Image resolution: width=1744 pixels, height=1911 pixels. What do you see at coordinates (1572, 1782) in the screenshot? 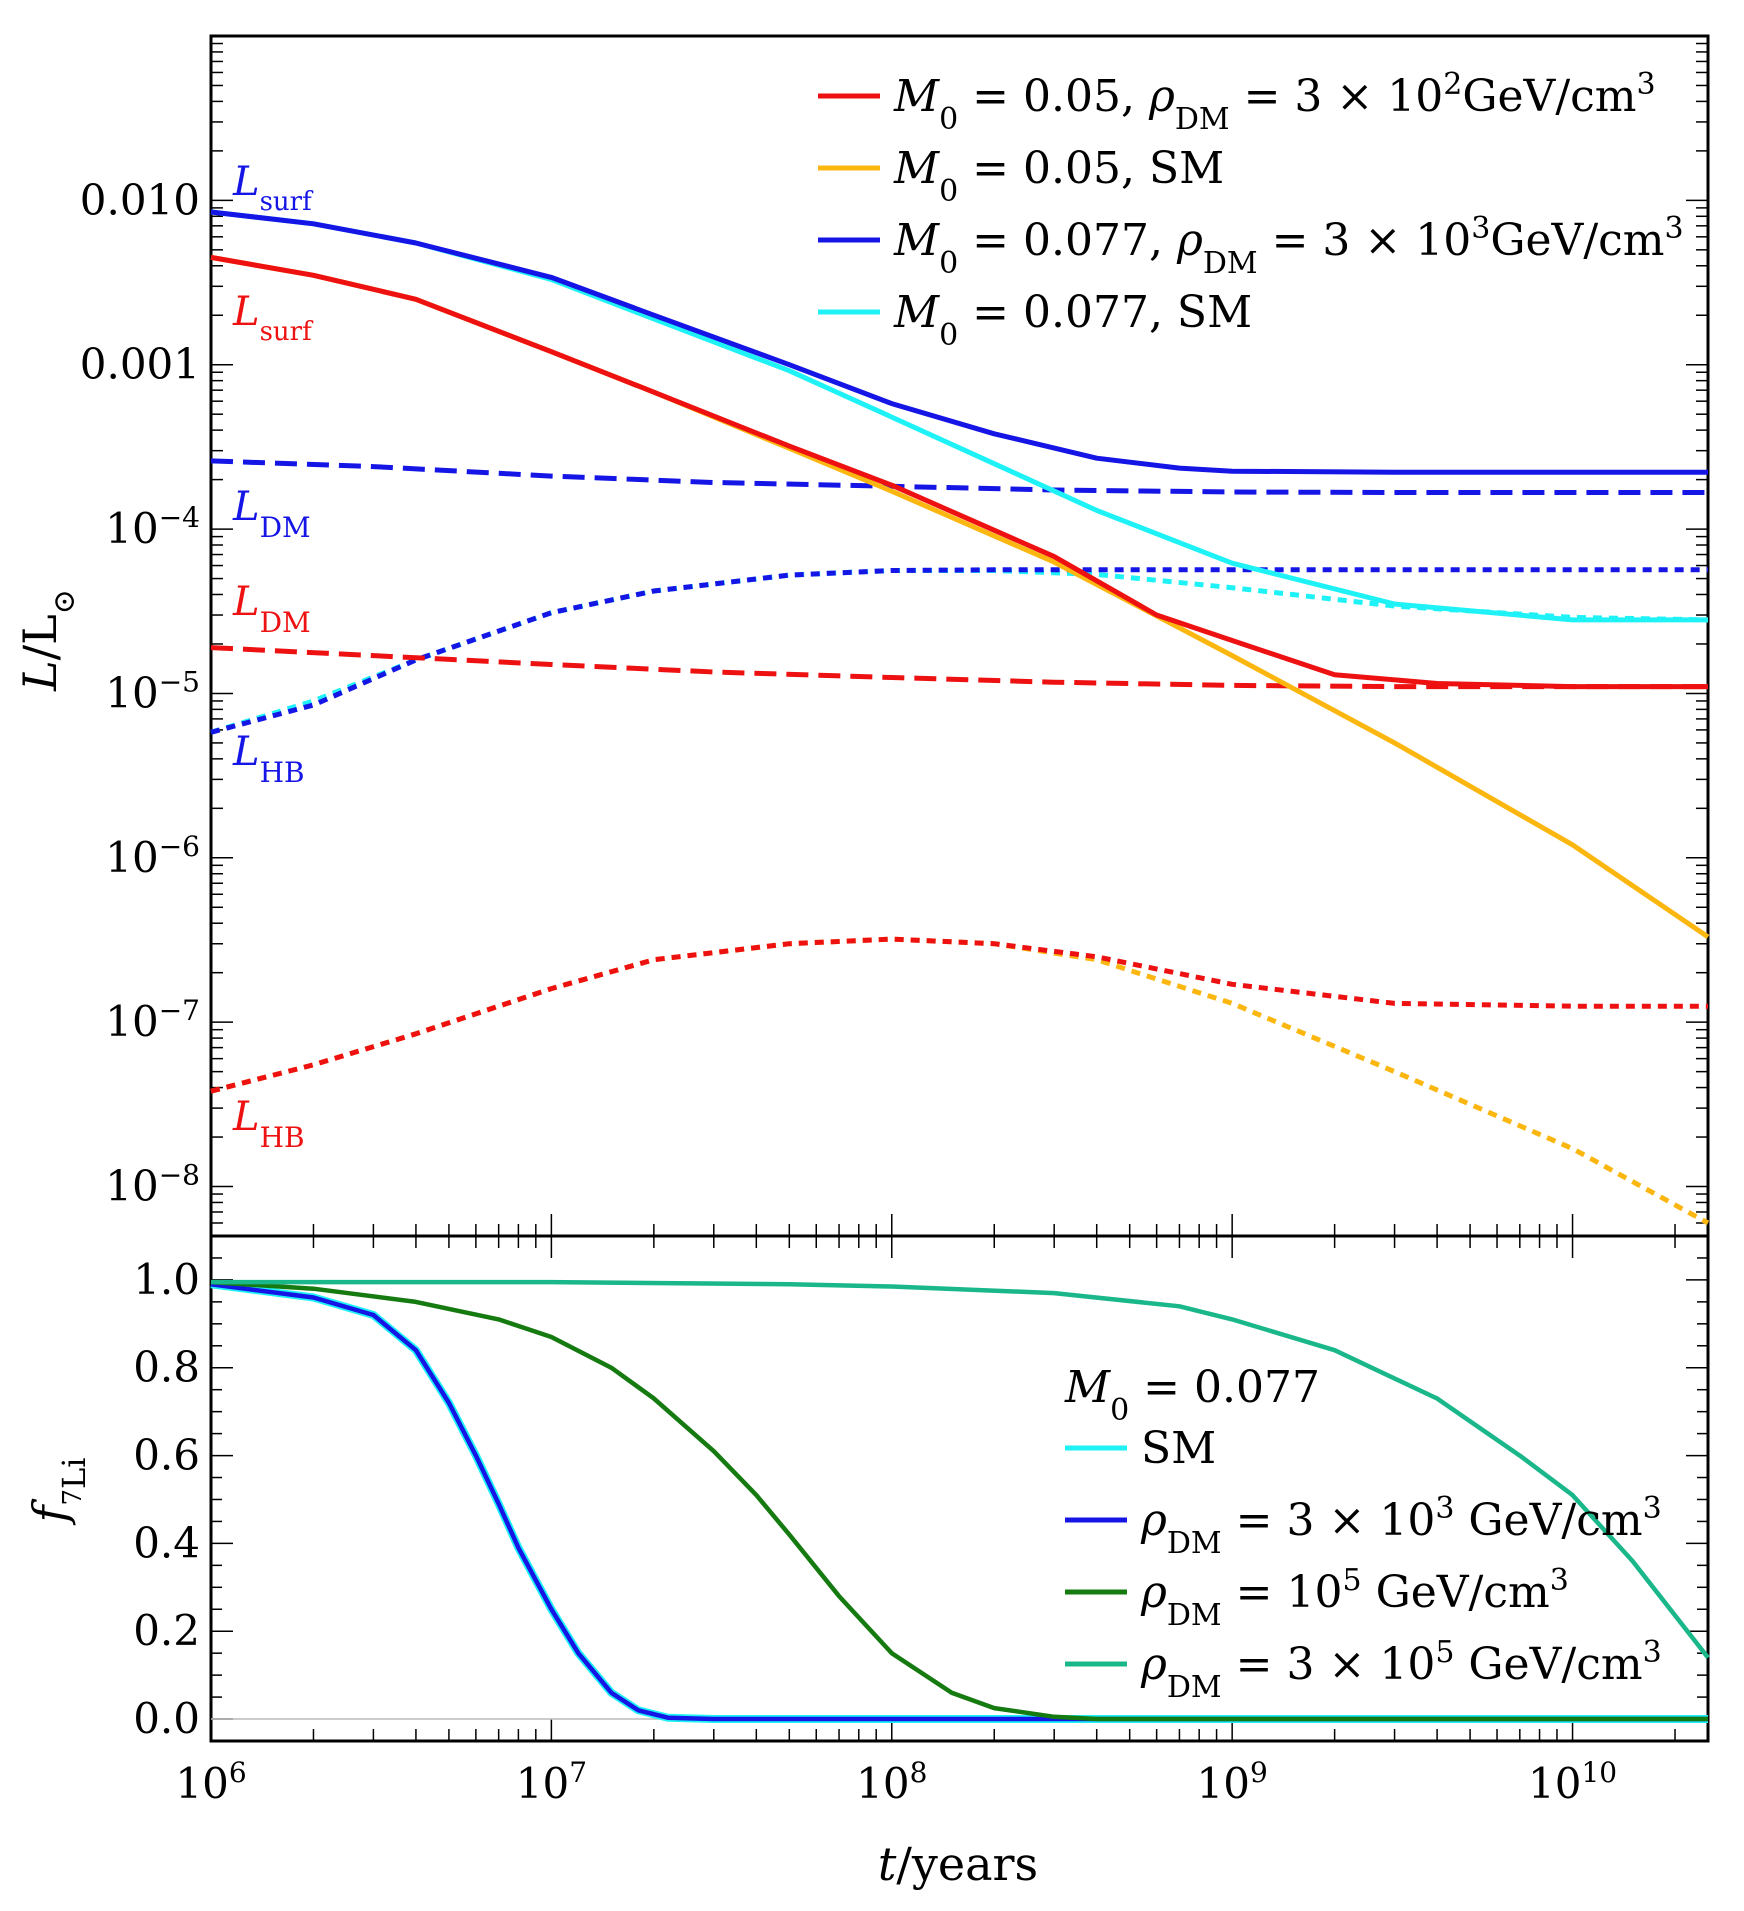
I see `x-tick-label: 10¹⁰` at bounding box center [1572, 1782].